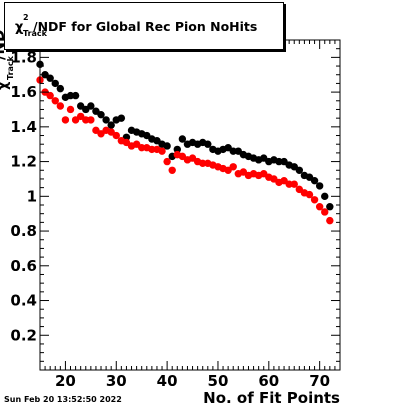 Image resolution: width=400 pixels, height=409 pixels. I want to click on y-tick-label: 0.2, so click(23, 335).